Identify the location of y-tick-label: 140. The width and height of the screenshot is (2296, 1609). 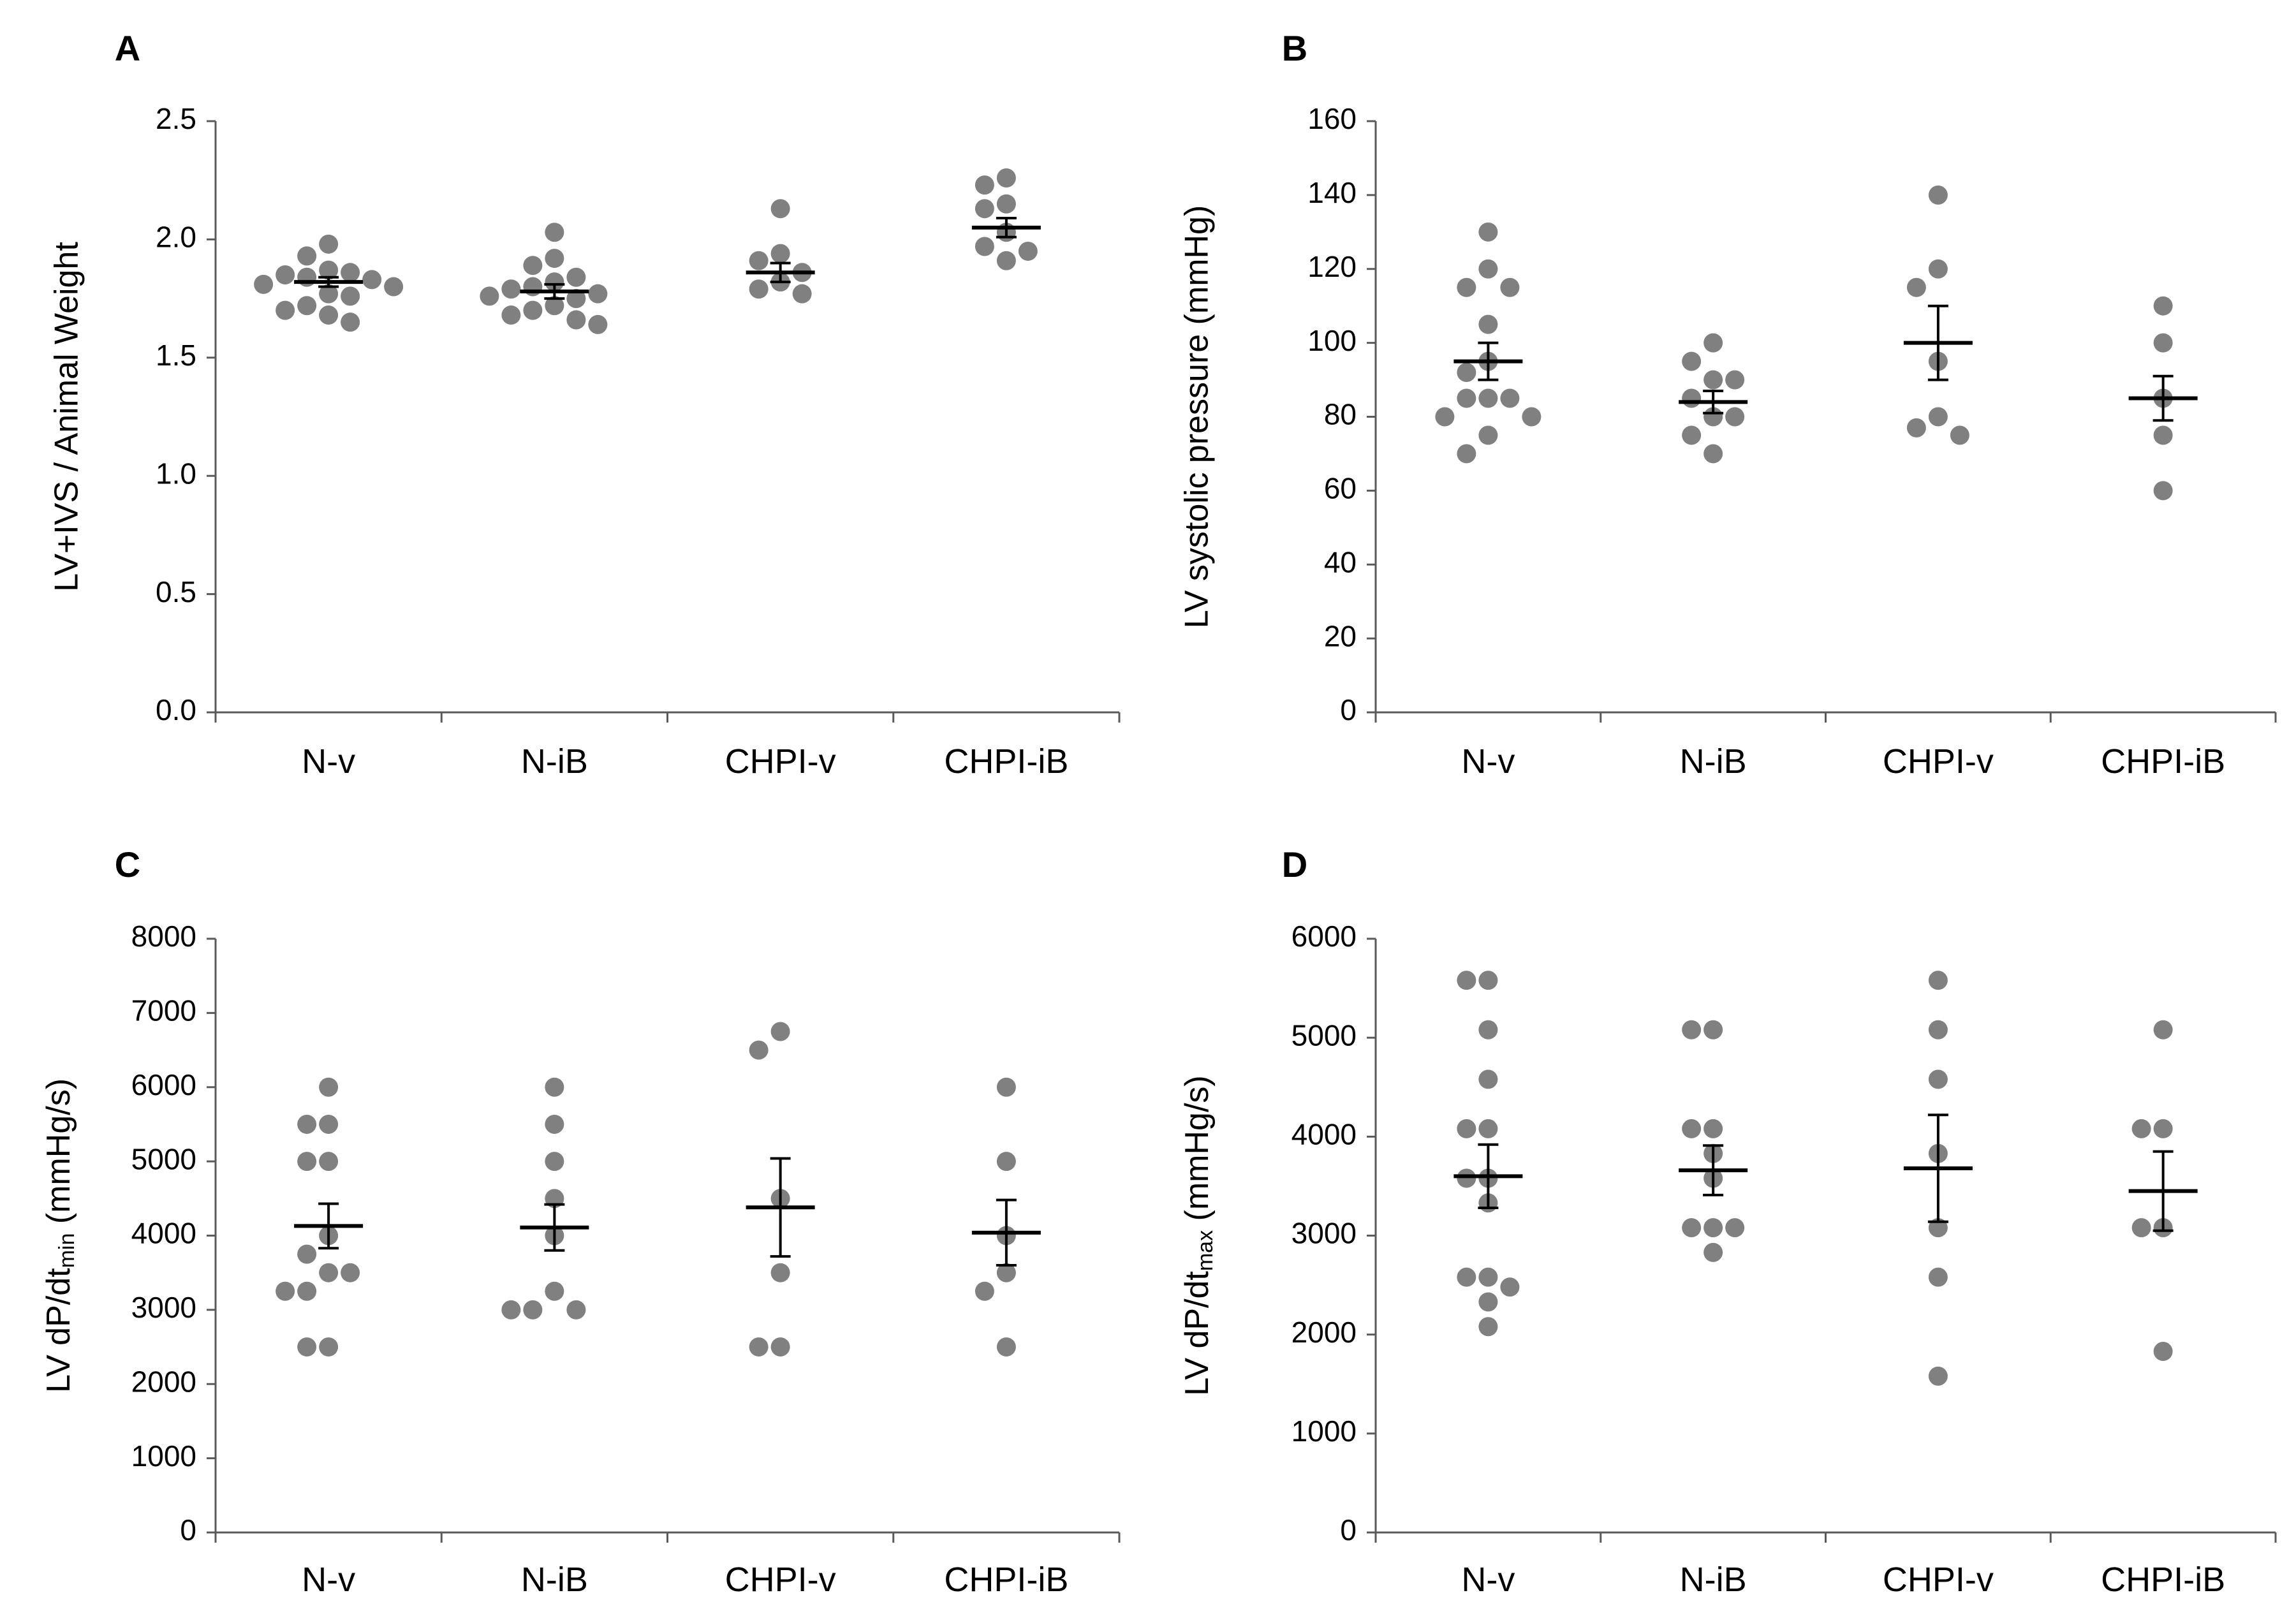
(1332, 192).